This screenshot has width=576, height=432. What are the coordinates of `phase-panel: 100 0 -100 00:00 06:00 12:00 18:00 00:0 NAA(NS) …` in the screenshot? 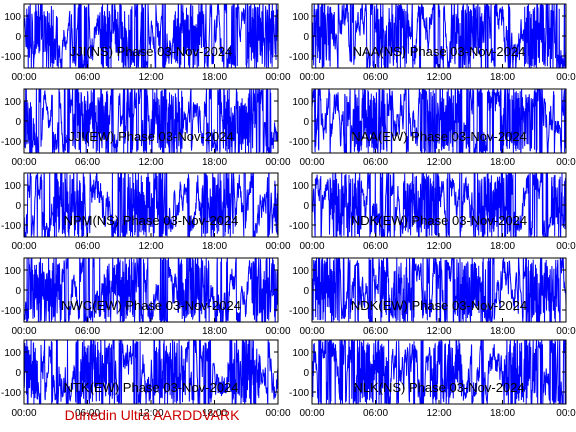 It's located at (432, 43).